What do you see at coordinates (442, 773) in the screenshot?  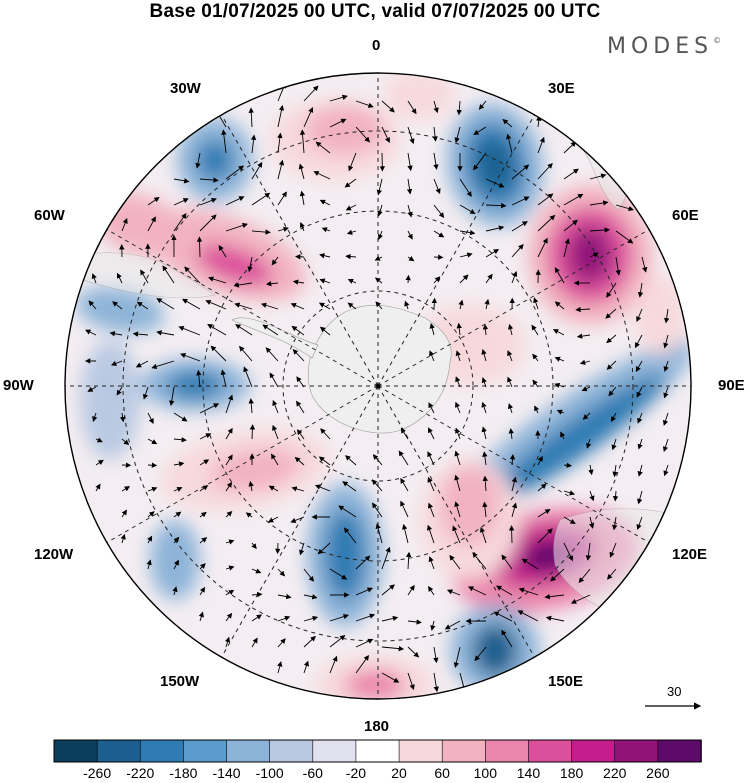 I see `colorbar-tick-label: 60` at bounding box center [442, 773].